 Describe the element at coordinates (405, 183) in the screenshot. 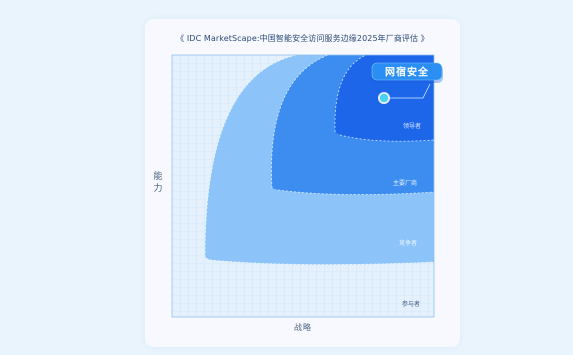

I see `zone-label-major: 主要厂商` at that location.